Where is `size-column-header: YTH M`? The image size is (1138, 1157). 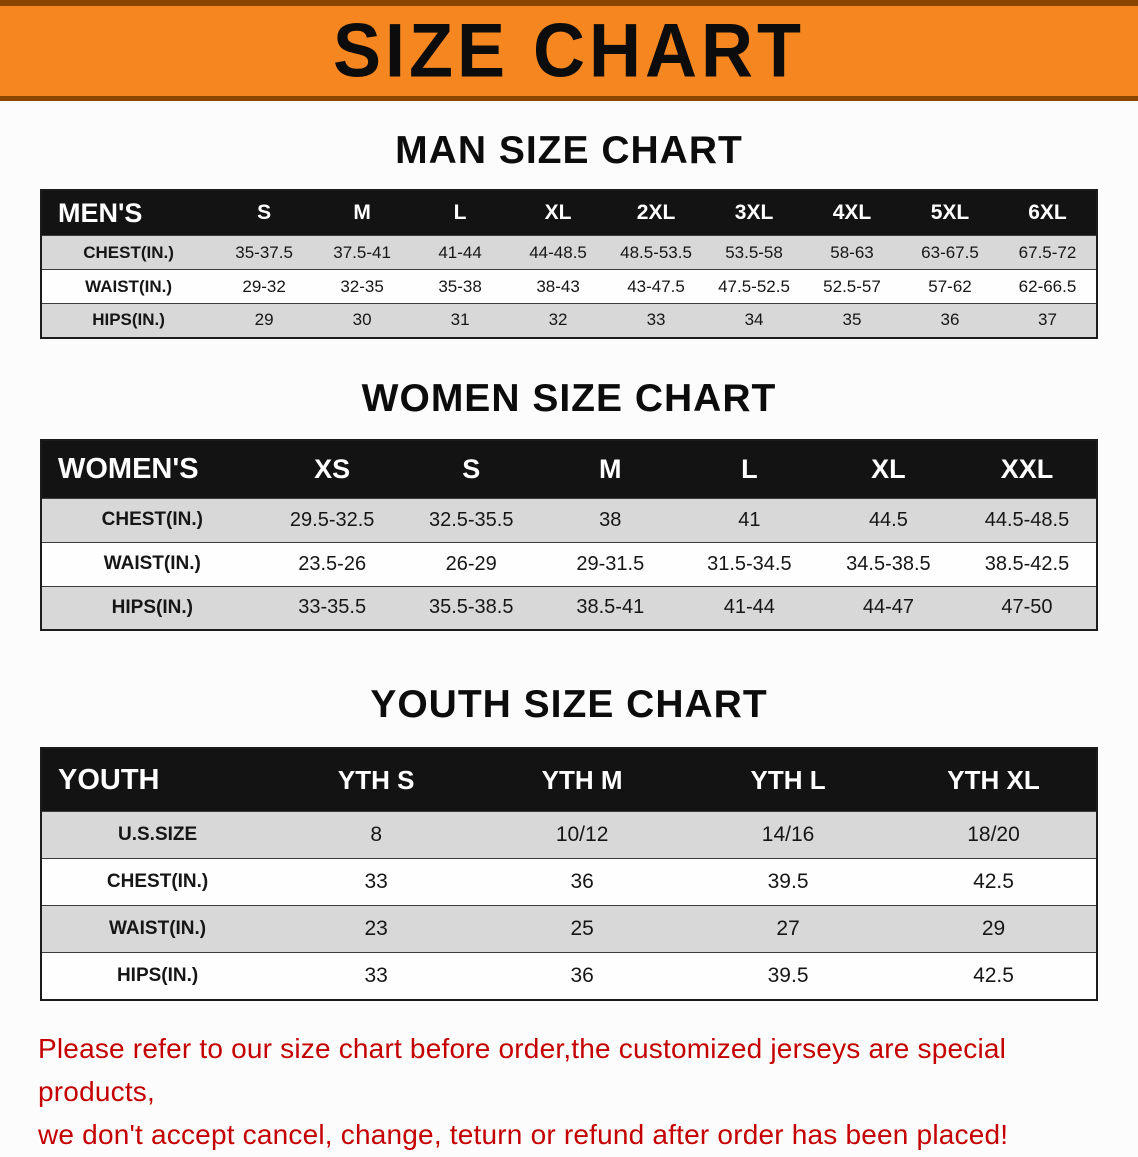 size-column-header: YTH M is located at coordinates (582, 780).